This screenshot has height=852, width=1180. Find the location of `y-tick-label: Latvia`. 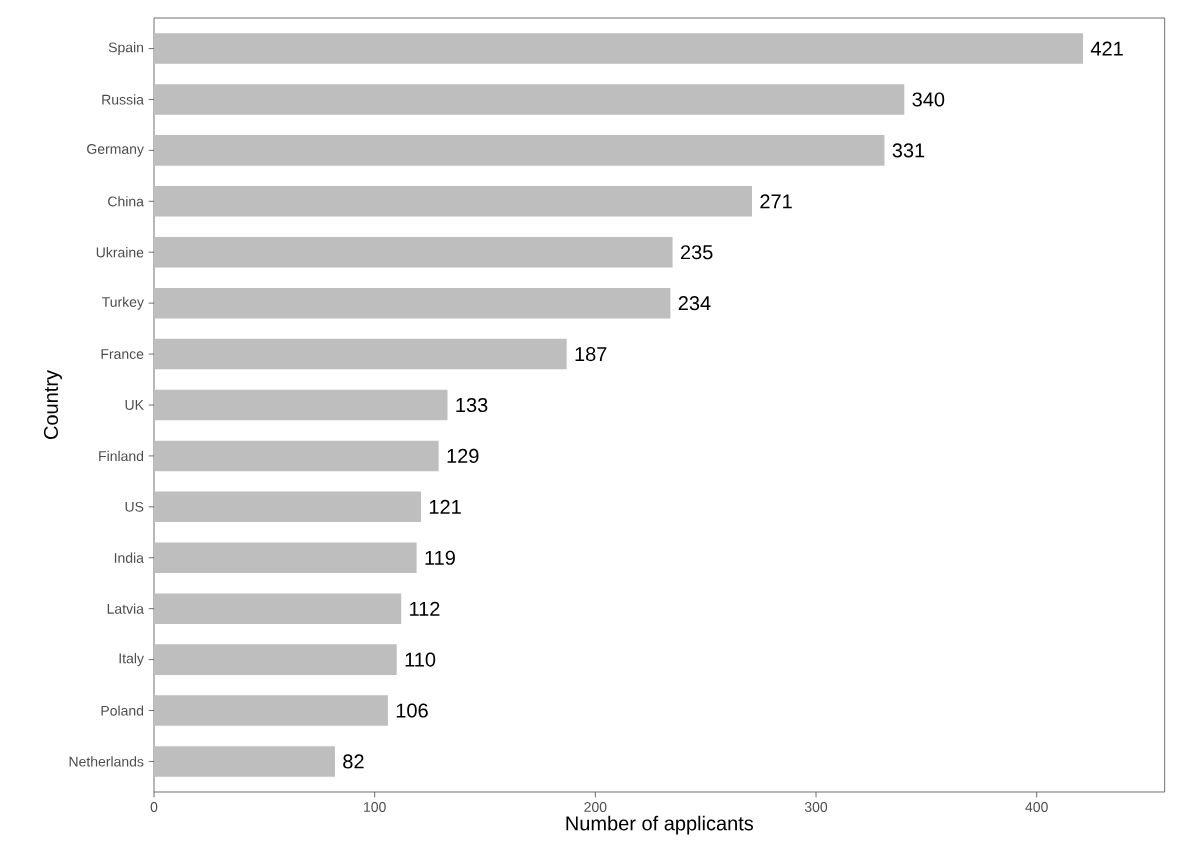

y-tick-label: Latvia is located at coordinates (125, 608).